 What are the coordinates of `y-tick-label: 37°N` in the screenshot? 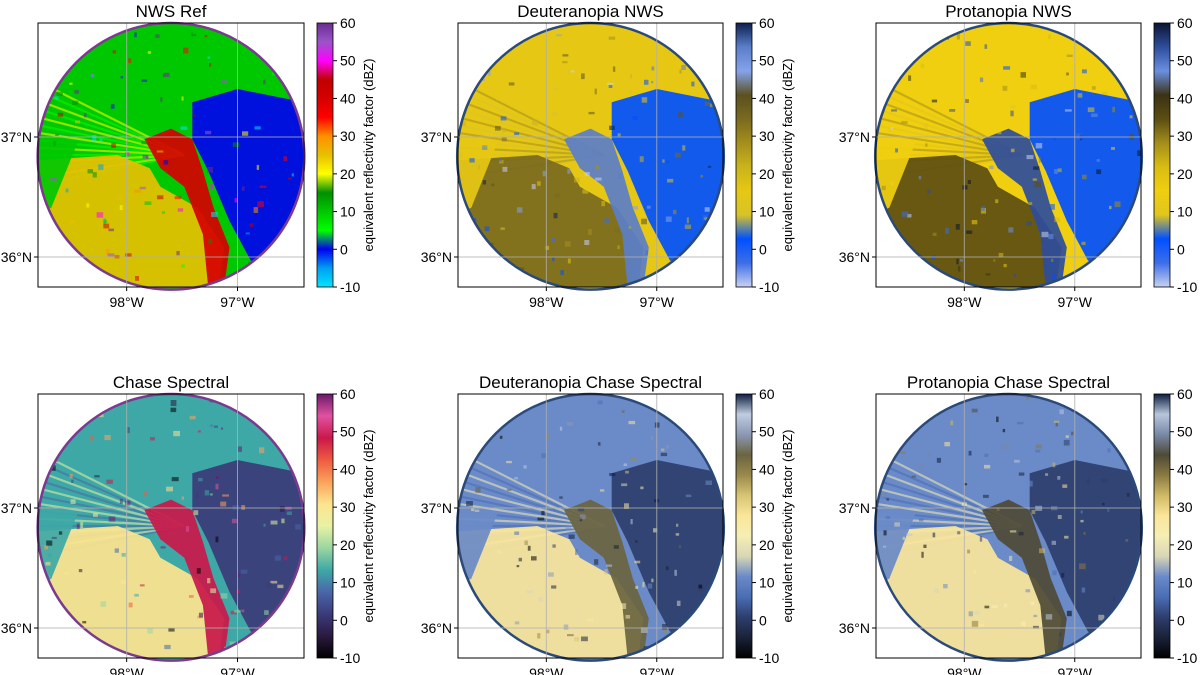 It's located at (16, 508).